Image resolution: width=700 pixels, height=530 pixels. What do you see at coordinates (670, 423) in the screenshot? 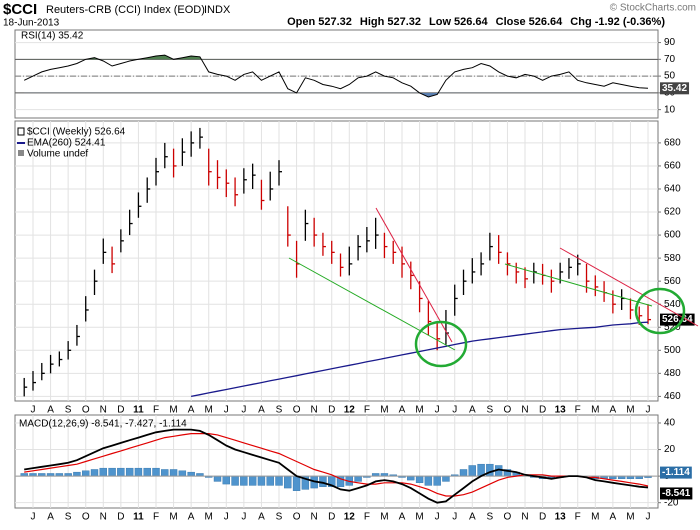
I see `y-tick-label: 40` at bounding box center [670, 423].